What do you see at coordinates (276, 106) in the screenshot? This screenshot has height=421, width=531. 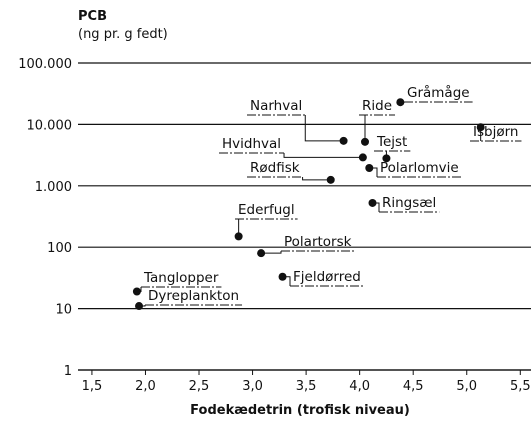 I see `point-label: Narhval` at bounding box center [276, 106].